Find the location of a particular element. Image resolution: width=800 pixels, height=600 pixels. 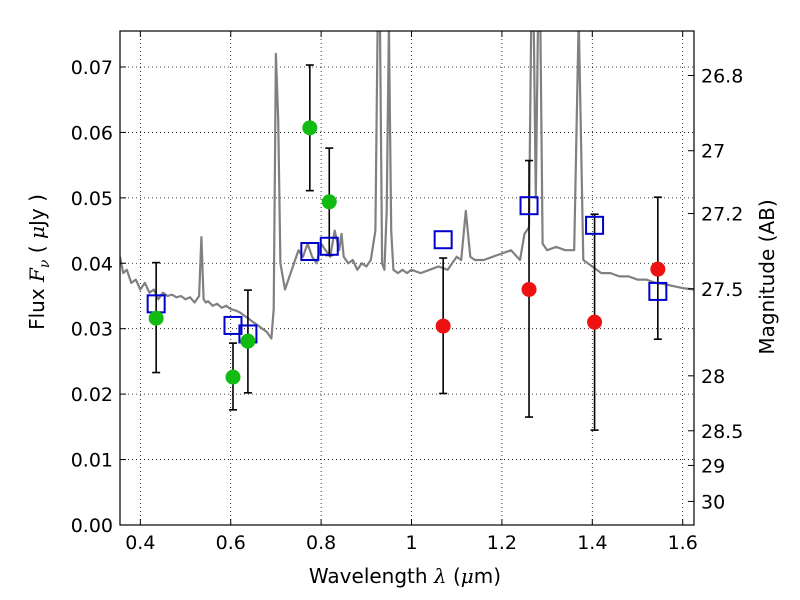

right-tick-label: 27.5 is located at coordinates (722, 290).